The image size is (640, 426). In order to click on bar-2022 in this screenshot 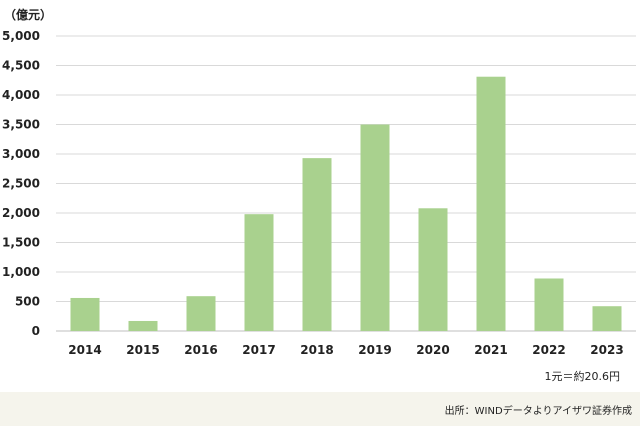, I will do `click(549, 304)`.